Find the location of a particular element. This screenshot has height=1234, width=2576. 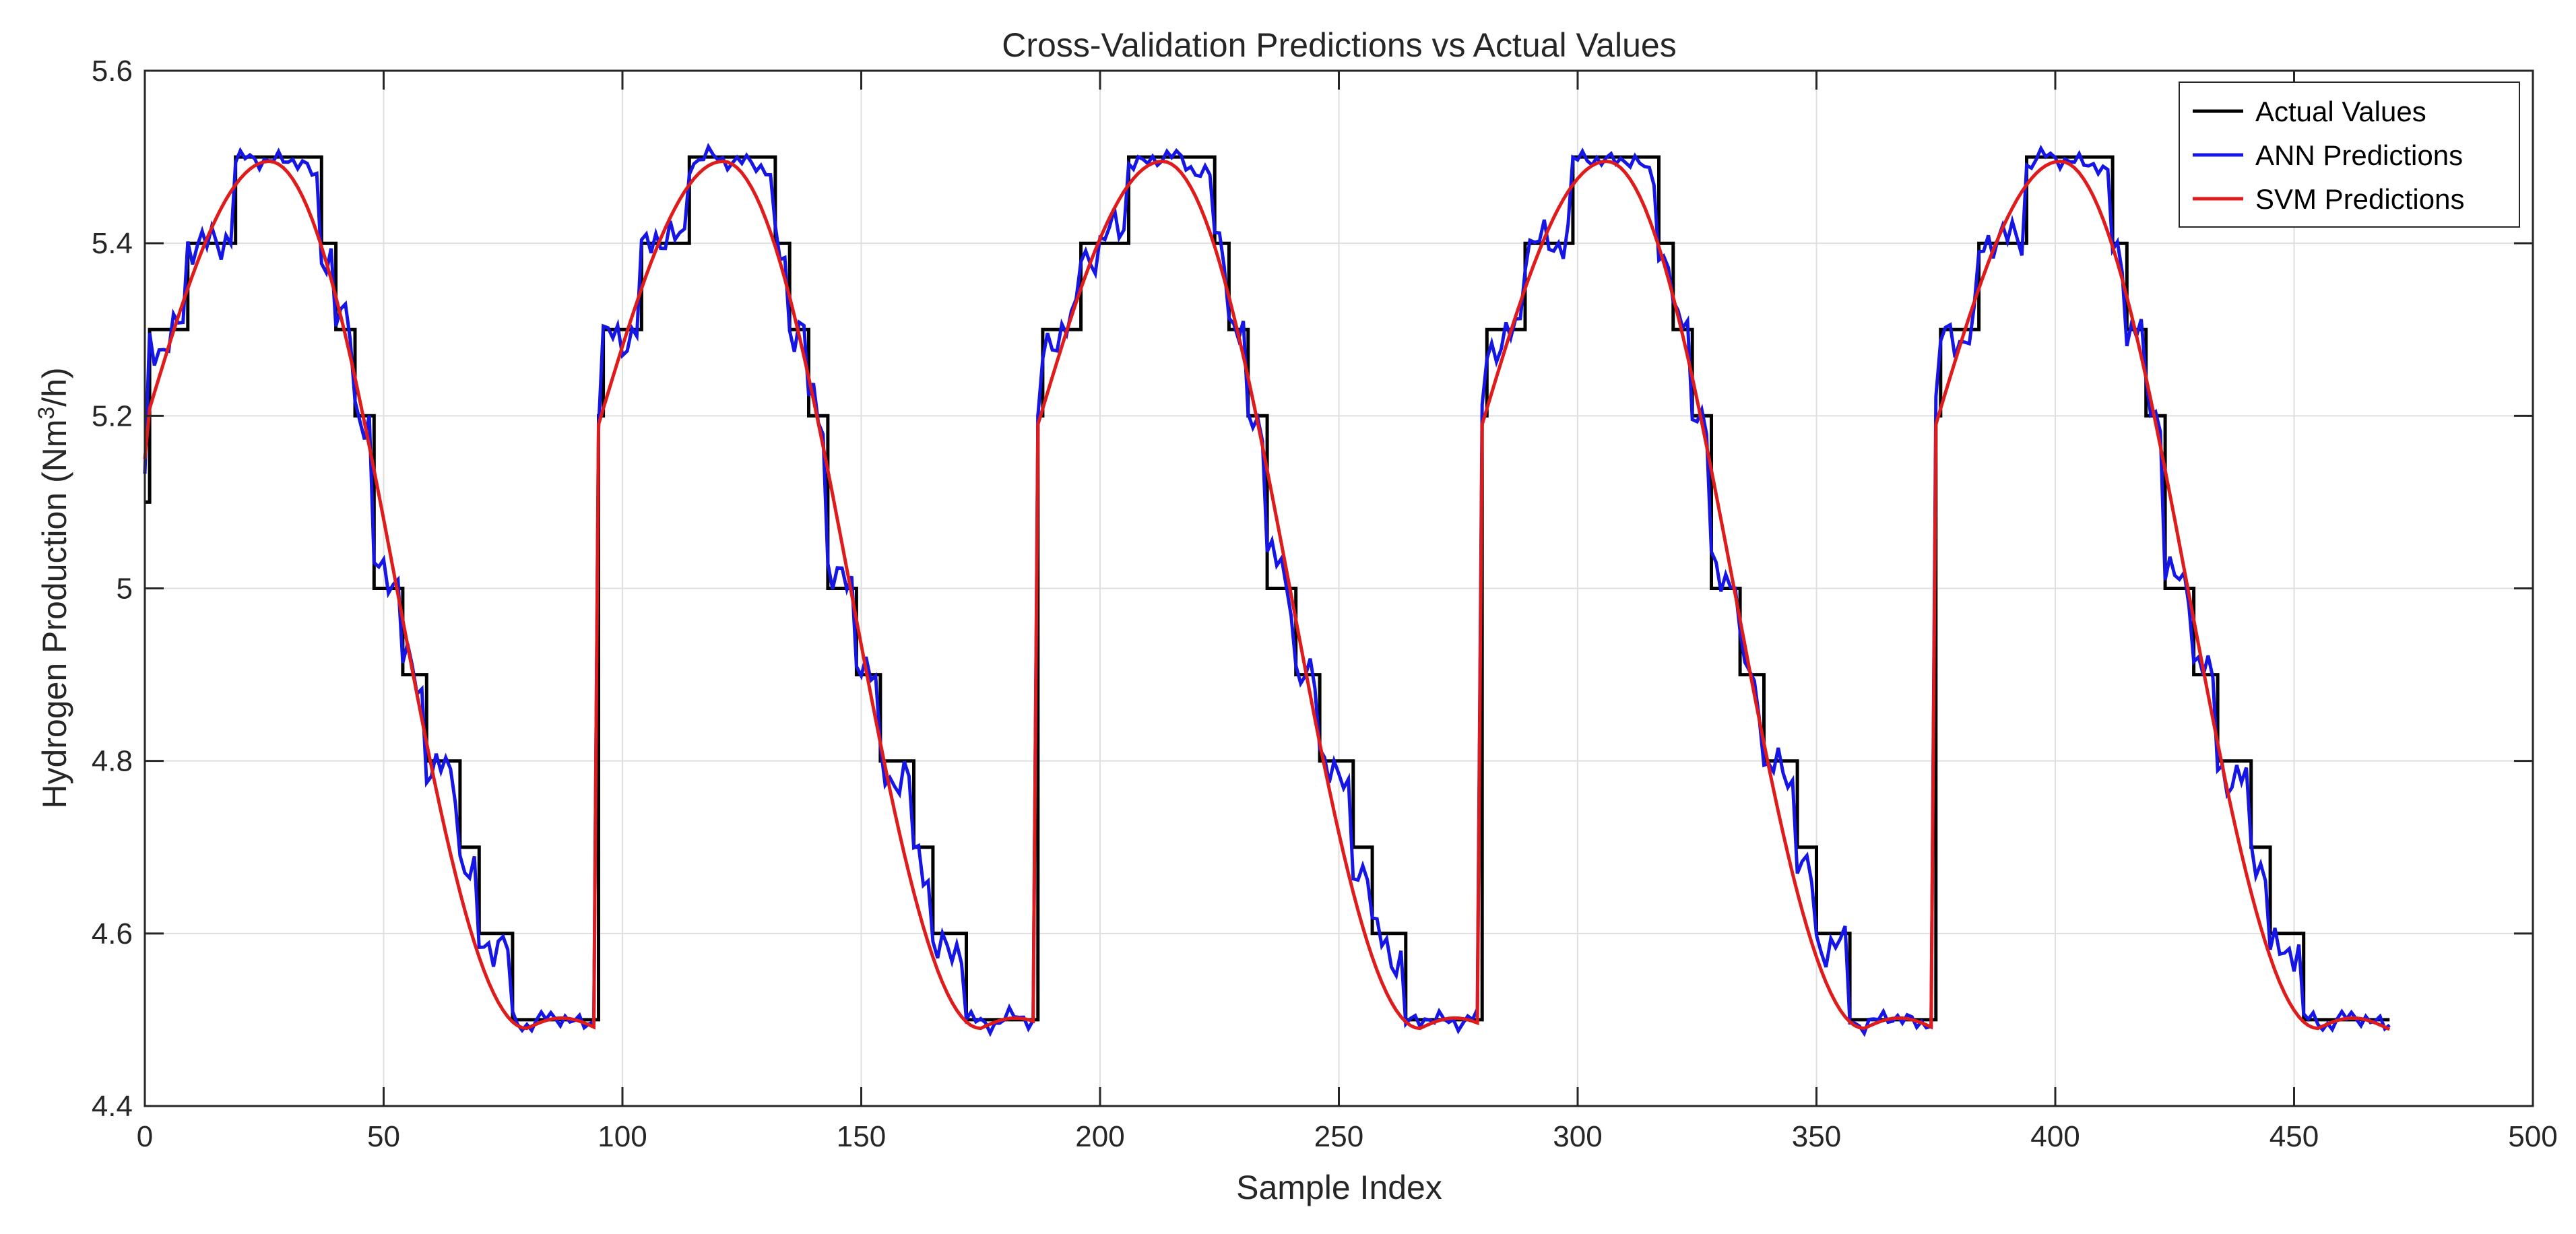

y-axis-label-superscript: 3 is located at coordinates (46, 413).